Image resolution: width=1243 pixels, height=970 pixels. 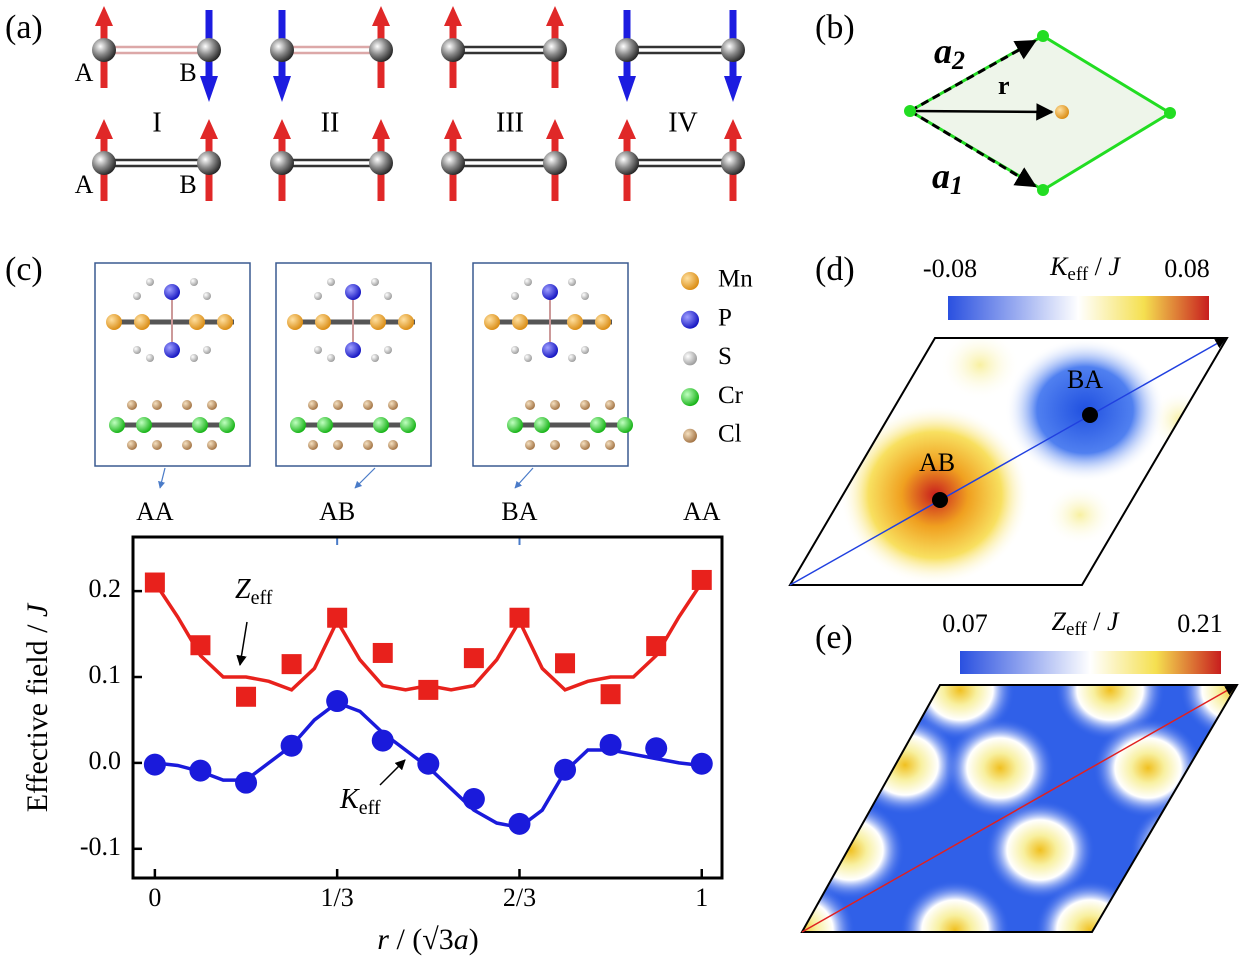 I want to click on t: Z, so click(x=1059, y=621).